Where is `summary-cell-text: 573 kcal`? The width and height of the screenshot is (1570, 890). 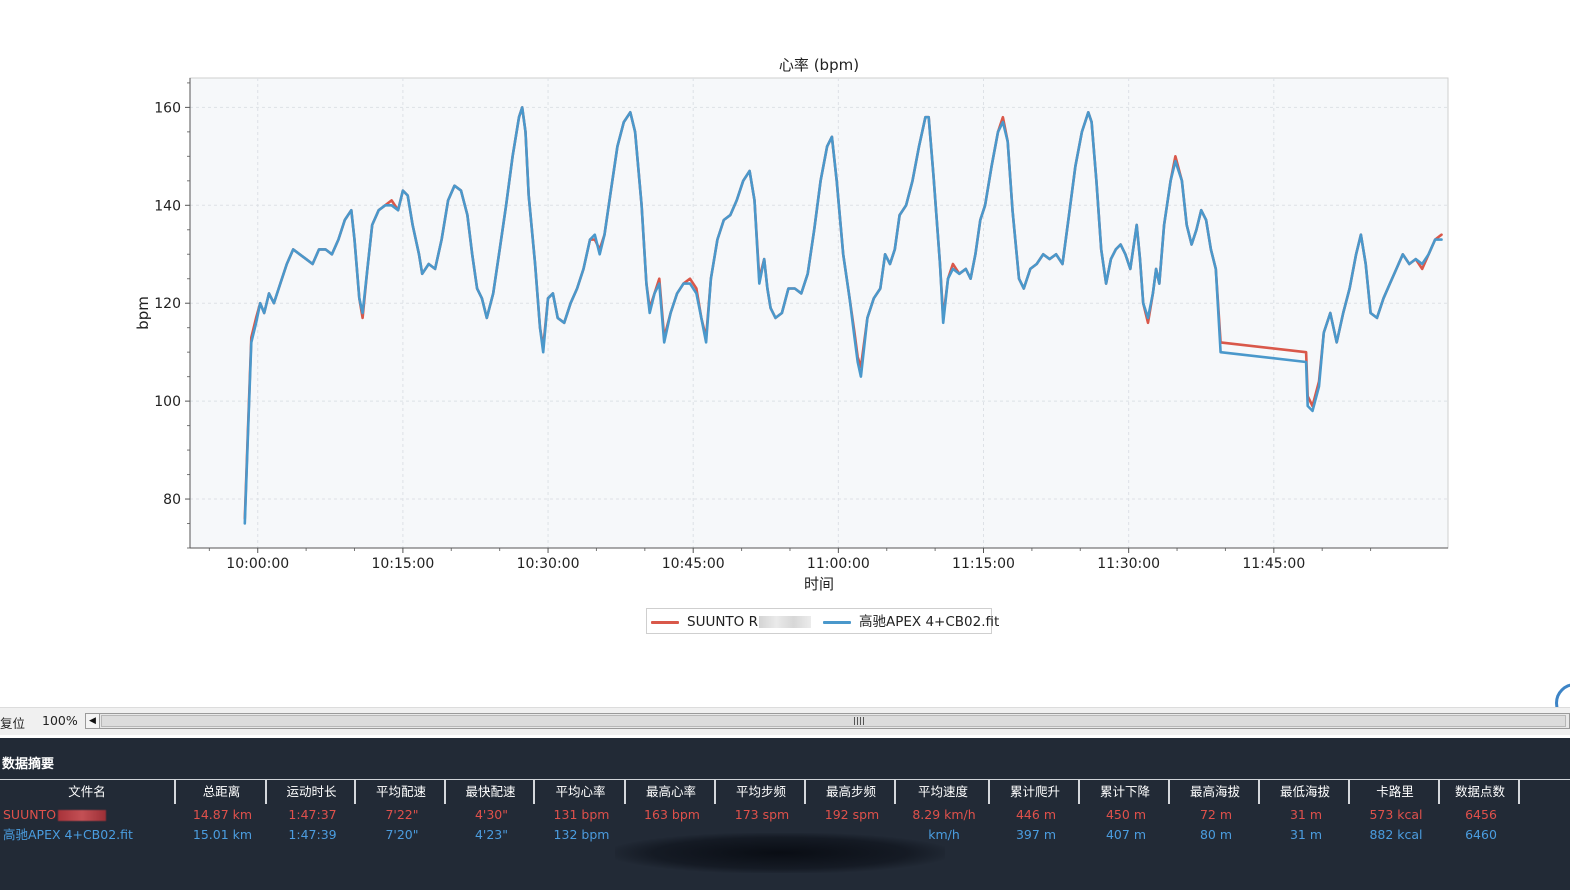
summary-cell-text: 573 kcal is located at coordinates (1396, 814).